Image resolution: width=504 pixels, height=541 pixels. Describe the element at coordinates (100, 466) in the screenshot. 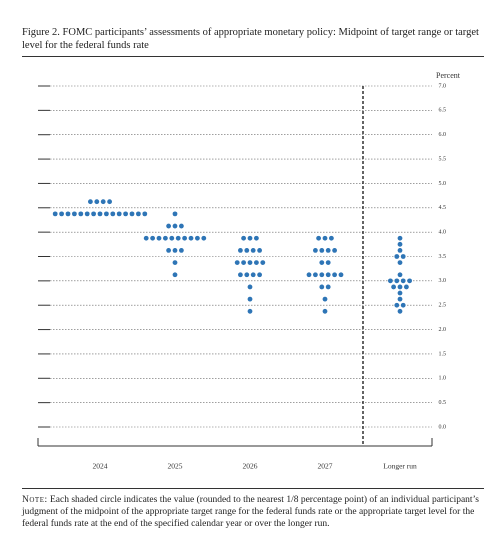

I see `x-tick-label: 2024` at that location.